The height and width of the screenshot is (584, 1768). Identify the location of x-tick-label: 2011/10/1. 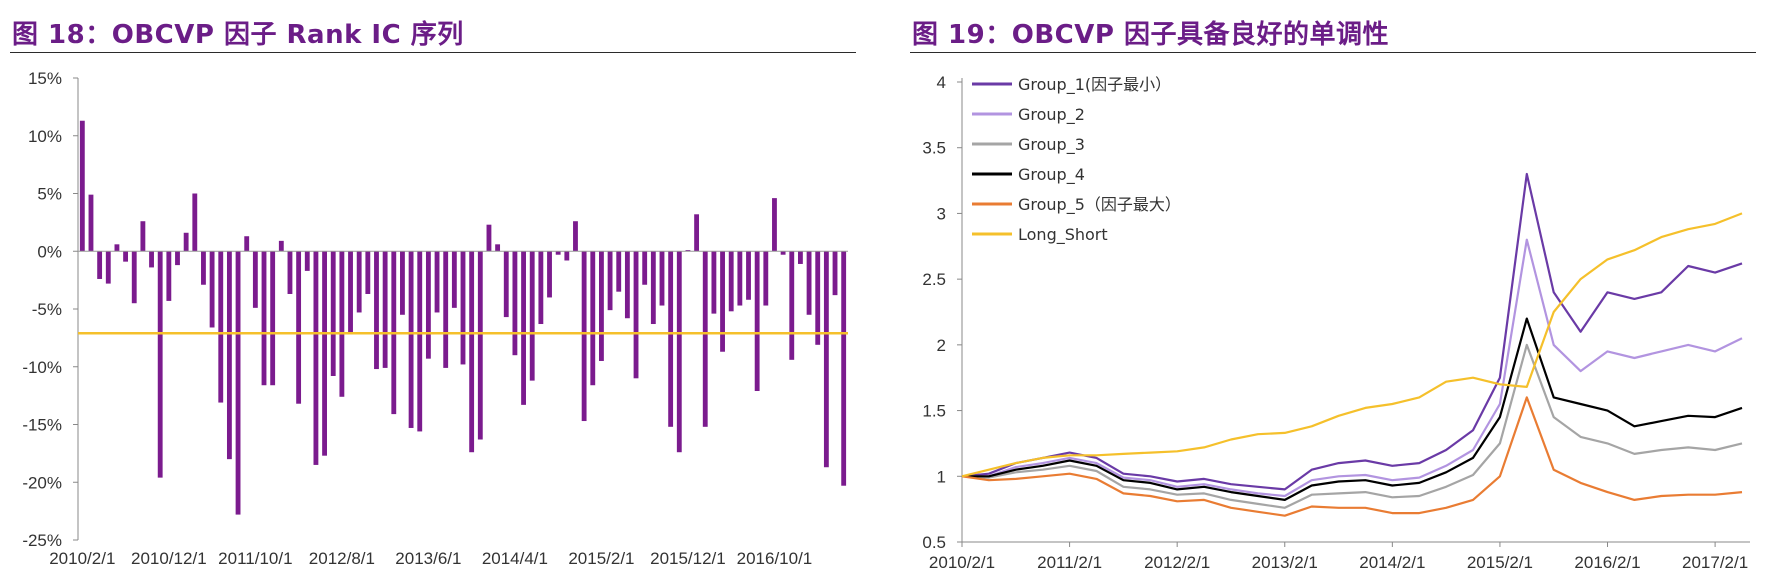
(255, 558).